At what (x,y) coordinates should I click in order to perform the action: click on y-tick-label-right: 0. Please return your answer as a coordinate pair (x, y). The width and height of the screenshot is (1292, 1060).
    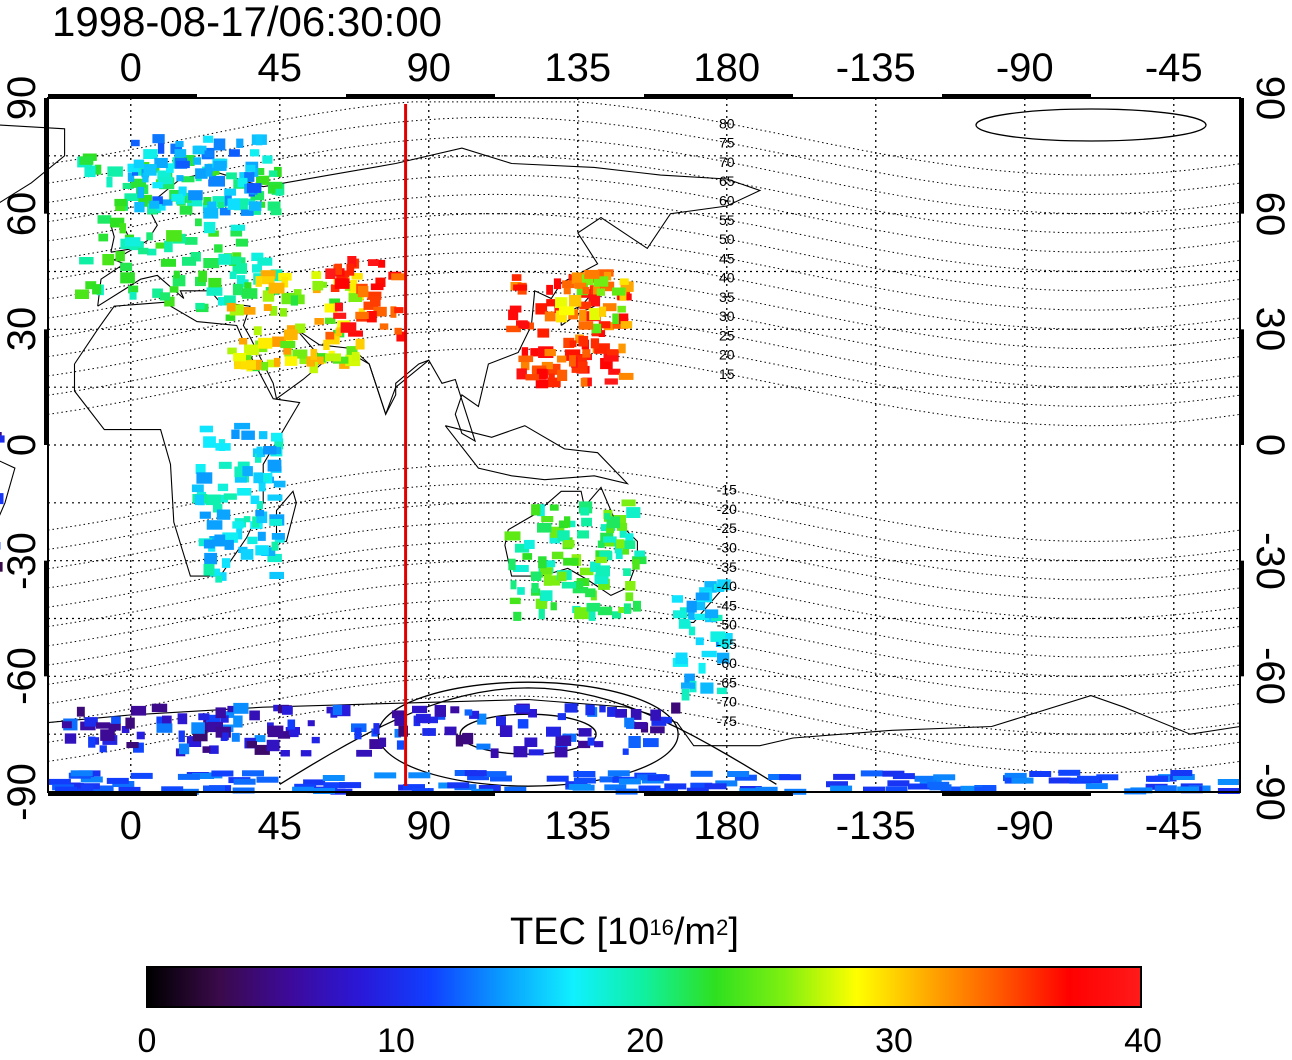
    Looking at the image, I should click on (1270, 445).